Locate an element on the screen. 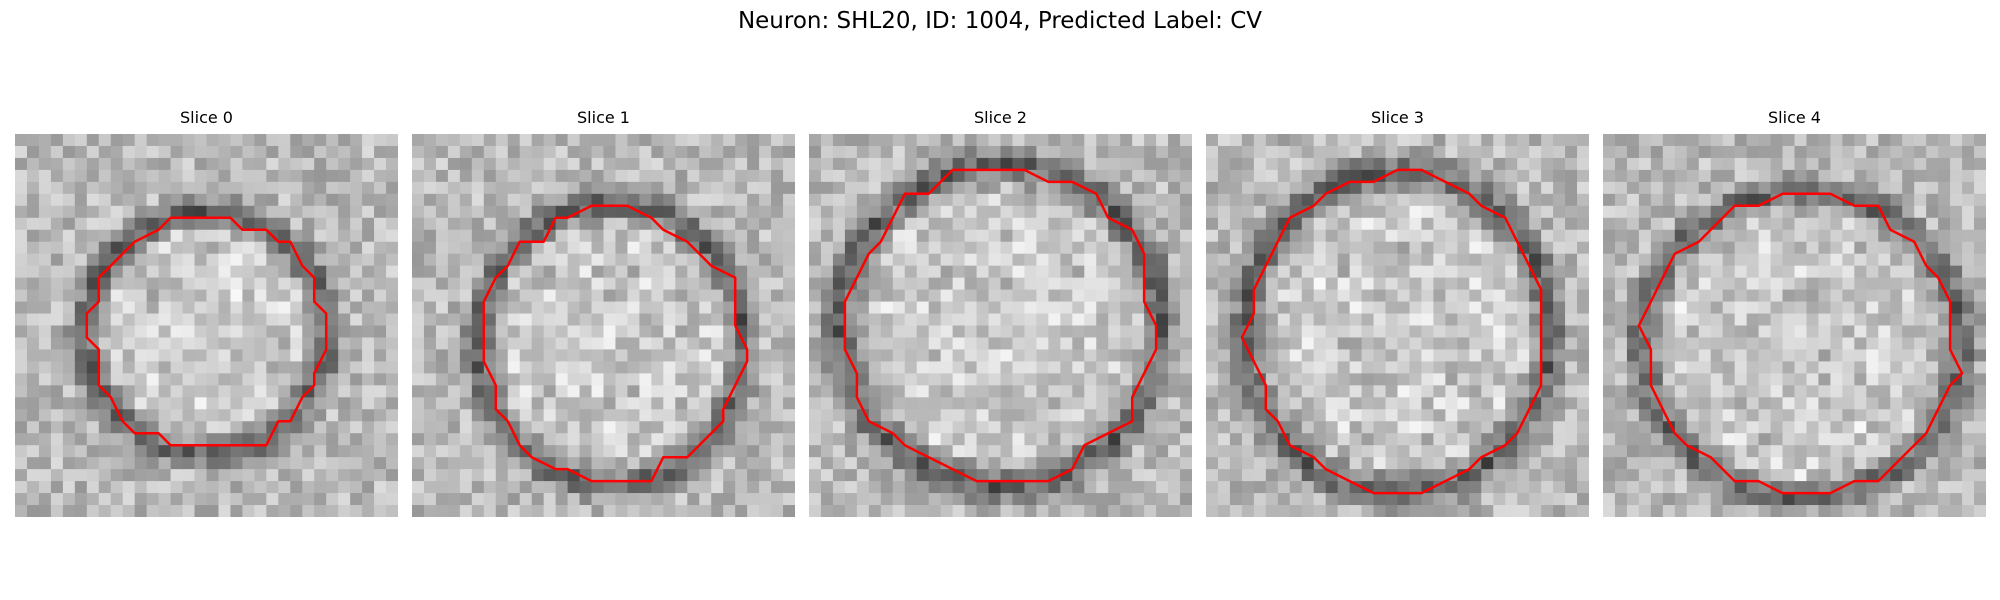  slice-title: Slice 4 is located at coordinates (1794, 117).